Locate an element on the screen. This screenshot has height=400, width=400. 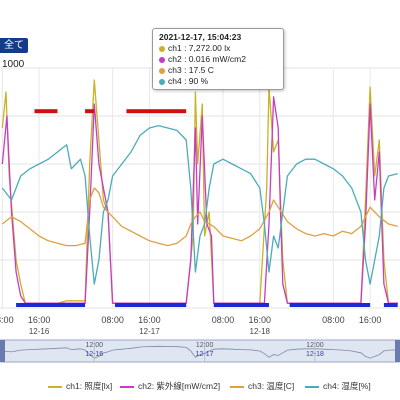
y-axis-top-label: 1000 is located at coordinates (13, 64).